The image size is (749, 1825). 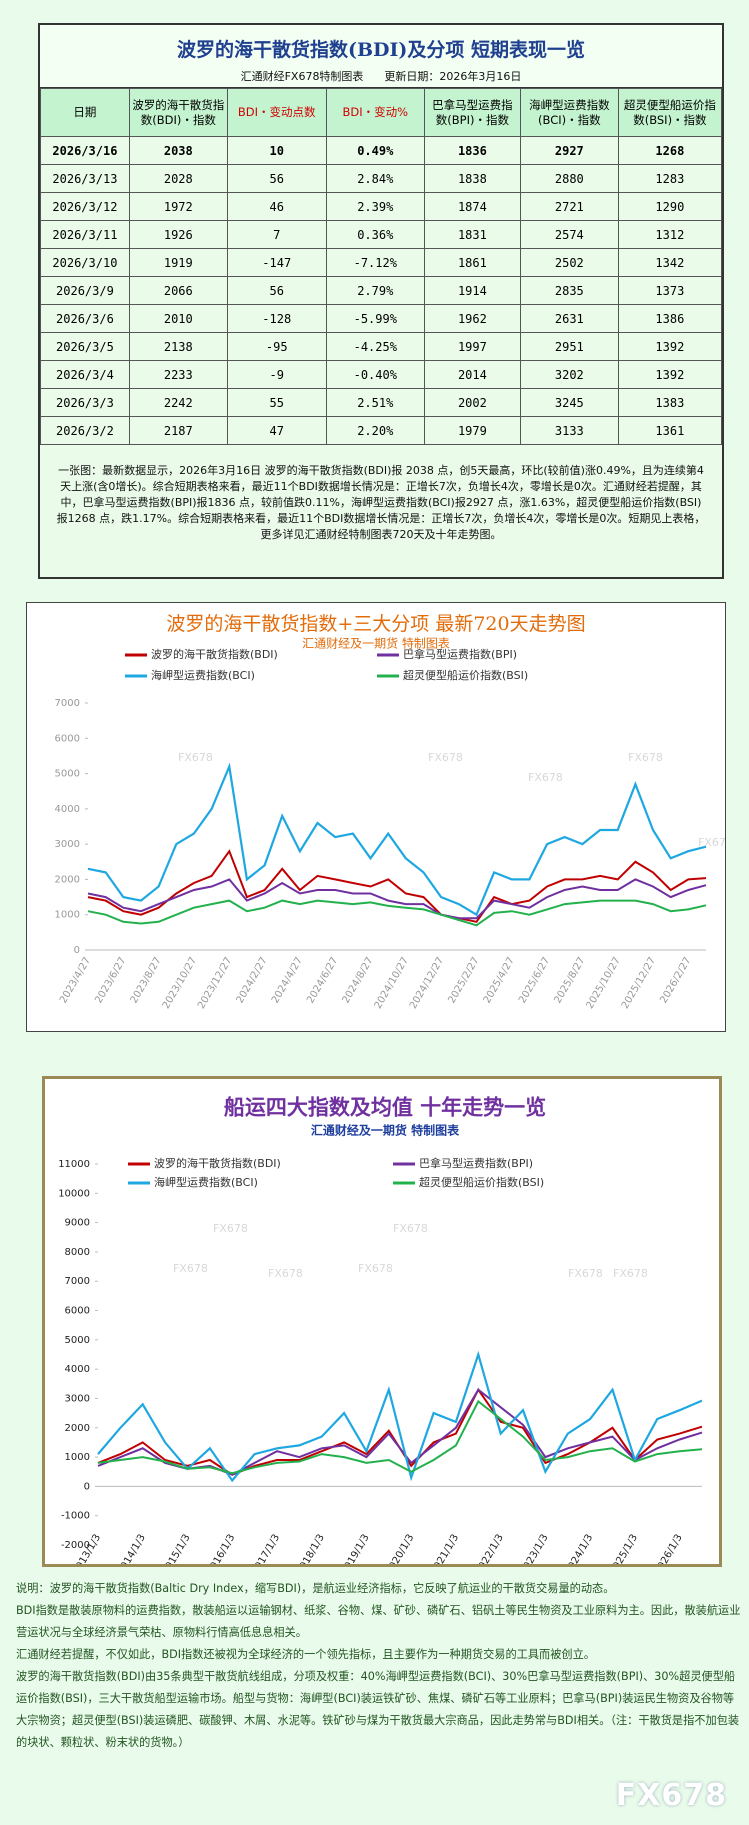 I want to click on x-tick-label: 2025/10/27, so click(x=604, y=983).